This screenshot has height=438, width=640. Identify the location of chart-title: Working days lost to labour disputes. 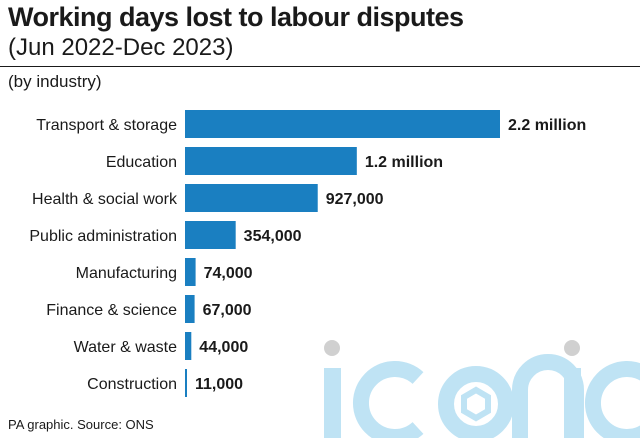
(236, 17).